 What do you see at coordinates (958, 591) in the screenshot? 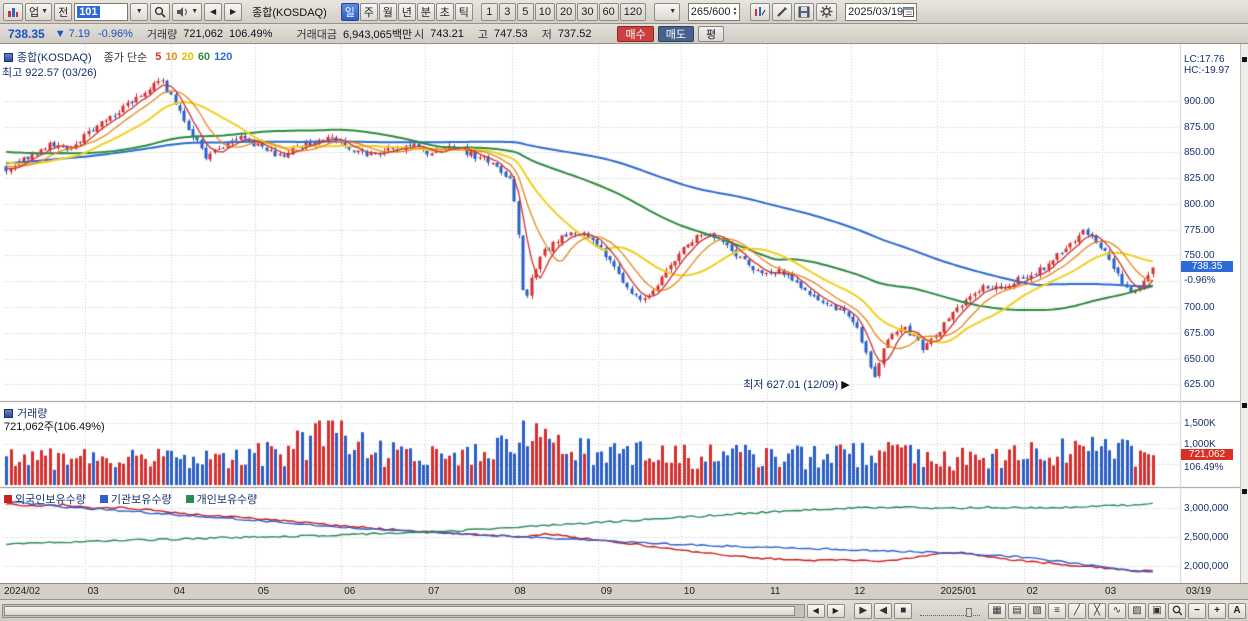
I see `x-axis-label: 2025/01` at bounding box center [958, 591].